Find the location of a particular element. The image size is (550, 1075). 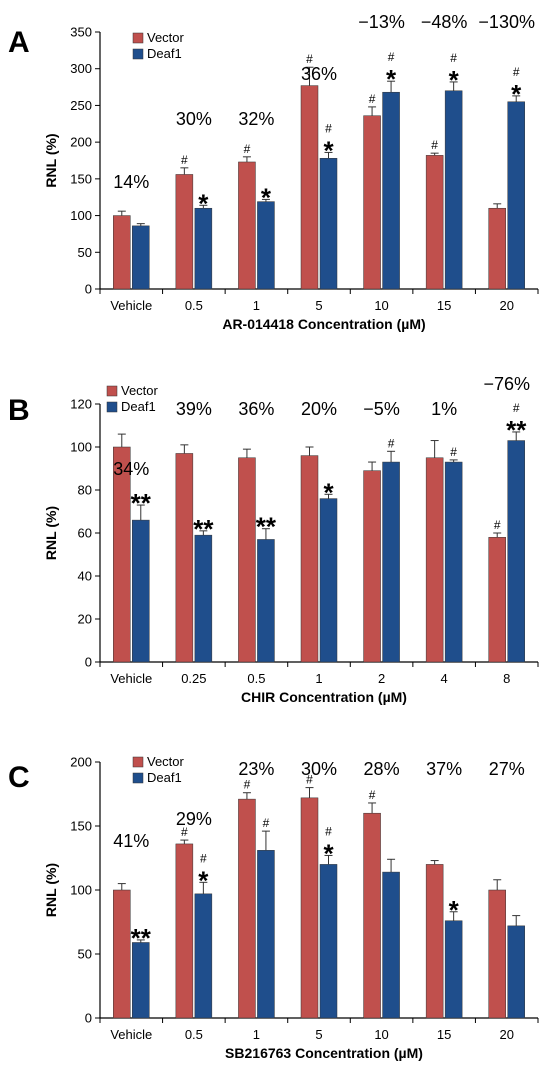

y-tick-label: 300 is located at coordinates (81, 68).